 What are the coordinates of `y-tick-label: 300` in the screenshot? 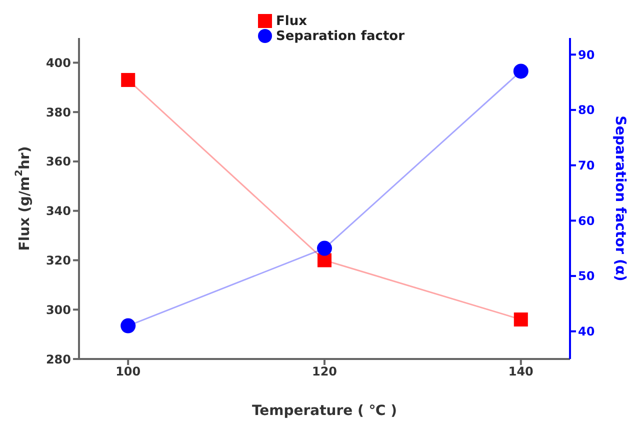 It's located at (58, 309).